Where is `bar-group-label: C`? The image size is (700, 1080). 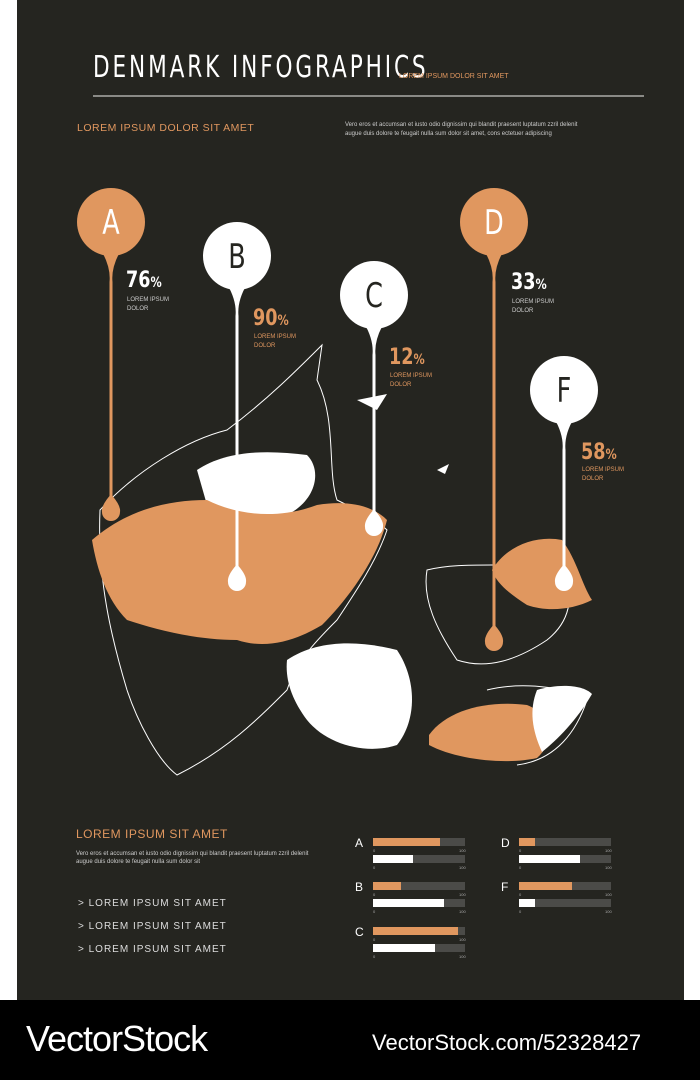 bar-group-label: C is located at coordinates (359, 932).